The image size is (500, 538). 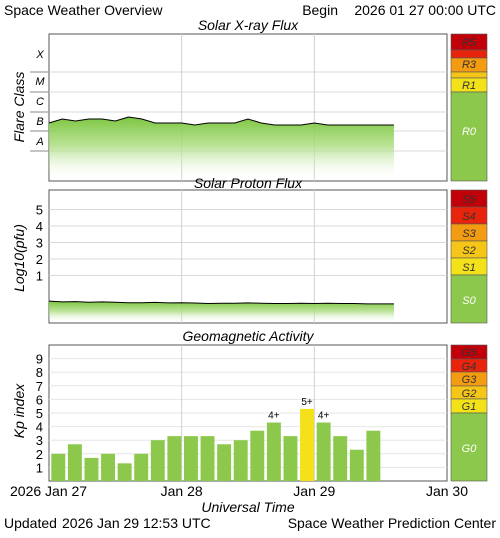 I want to click on xray-ytick-label: A, so click(x=39, y=142).